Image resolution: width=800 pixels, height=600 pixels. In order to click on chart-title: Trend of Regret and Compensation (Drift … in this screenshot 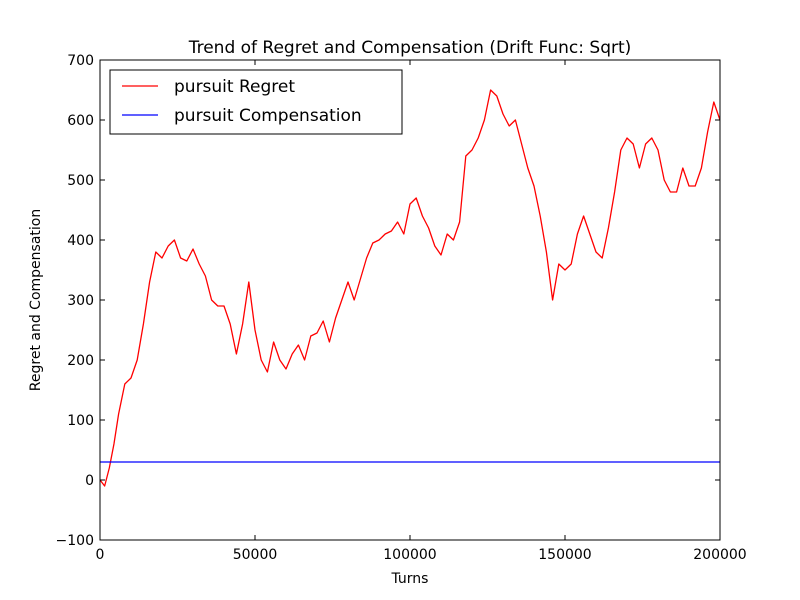, I will do `click(410, 48)`.